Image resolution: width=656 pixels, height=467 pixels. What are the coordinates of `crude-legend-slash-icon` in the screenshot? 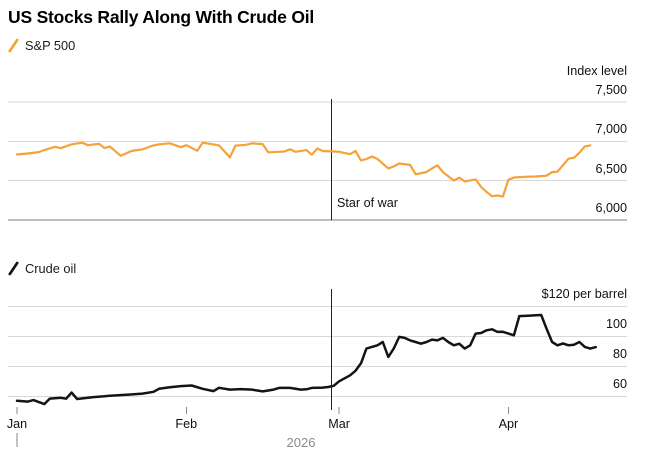 It's located at (13, 268).